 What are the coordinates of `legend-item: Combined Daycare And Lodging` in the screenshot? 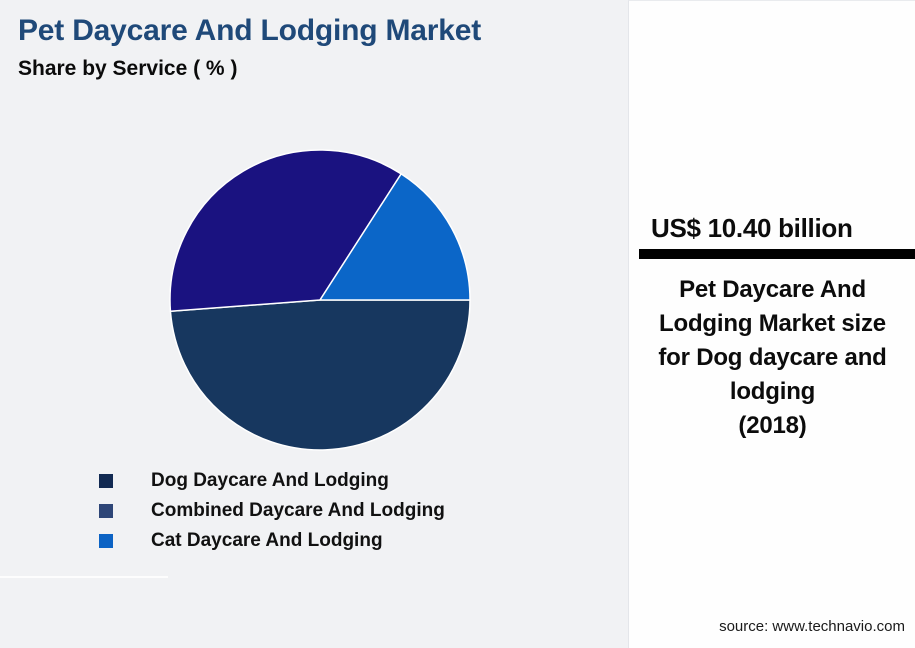 It's located at (272, 511).